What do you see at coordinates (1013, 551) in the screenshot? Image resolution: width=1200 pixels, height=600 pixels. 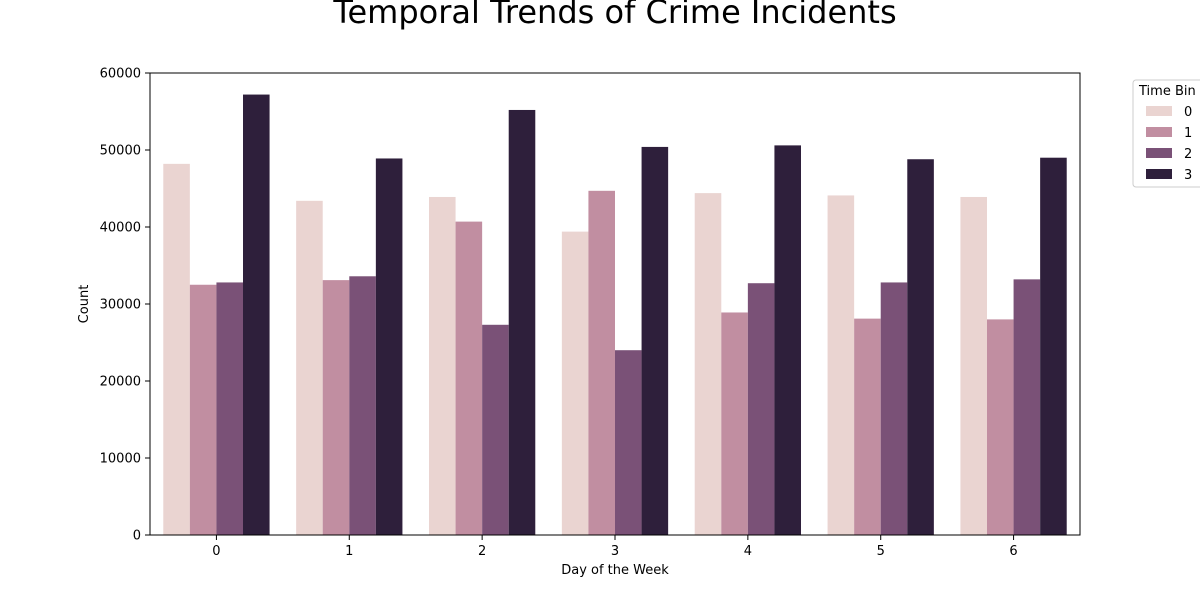 I see `x-tick-label: 6` at bounding box center [1013, 551].